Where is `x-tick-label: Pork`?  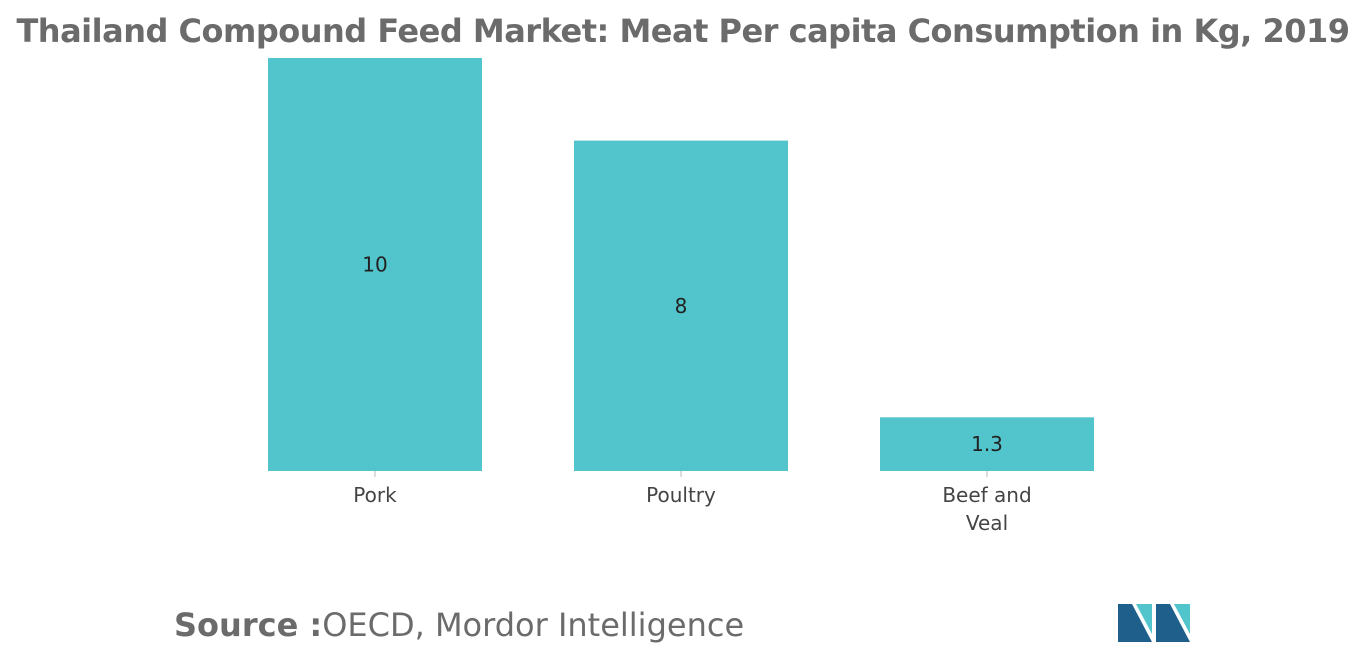
x-tick-label: Pork is located at coordinates (375, 495).